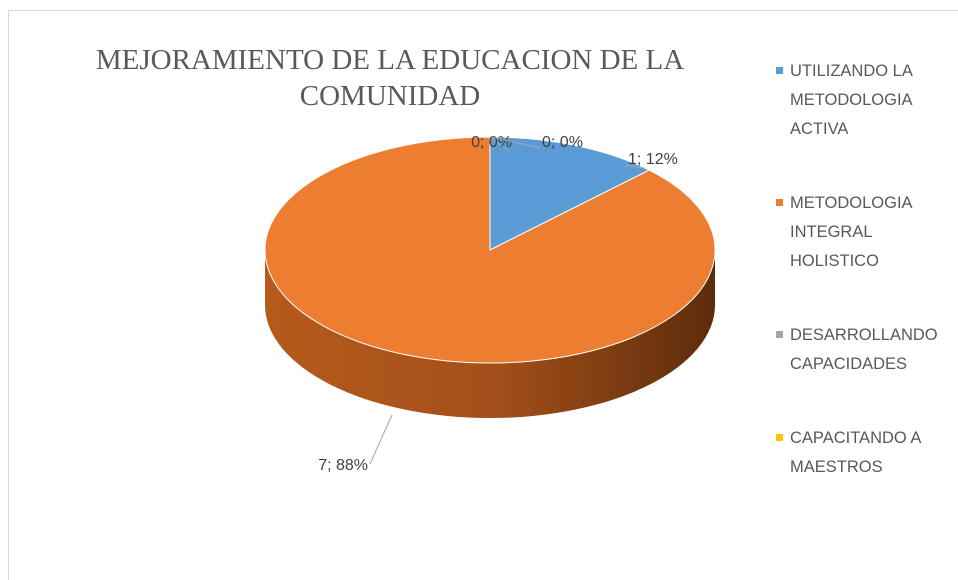  What do you see at coordinates (855, 452) in the screenshot?
I see `legend-label: CAPACITANDO A MAESTROS` at bounding box center [855, 452].